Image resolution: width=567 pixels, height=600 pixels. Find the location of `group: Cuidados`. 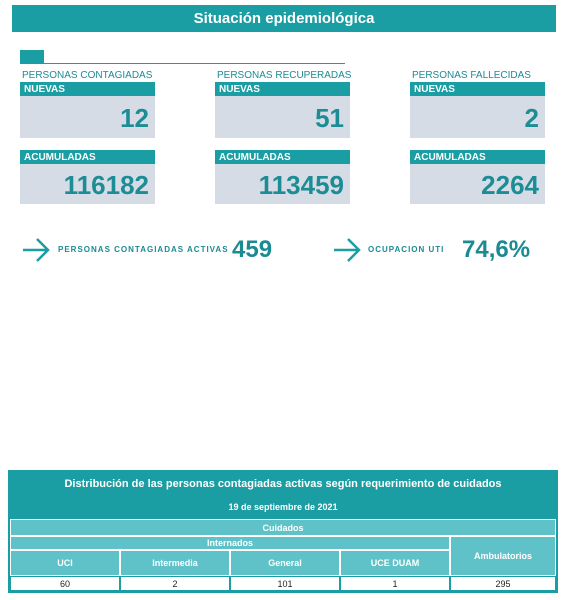

group: Cuidados is located at coordinates (283, 527).